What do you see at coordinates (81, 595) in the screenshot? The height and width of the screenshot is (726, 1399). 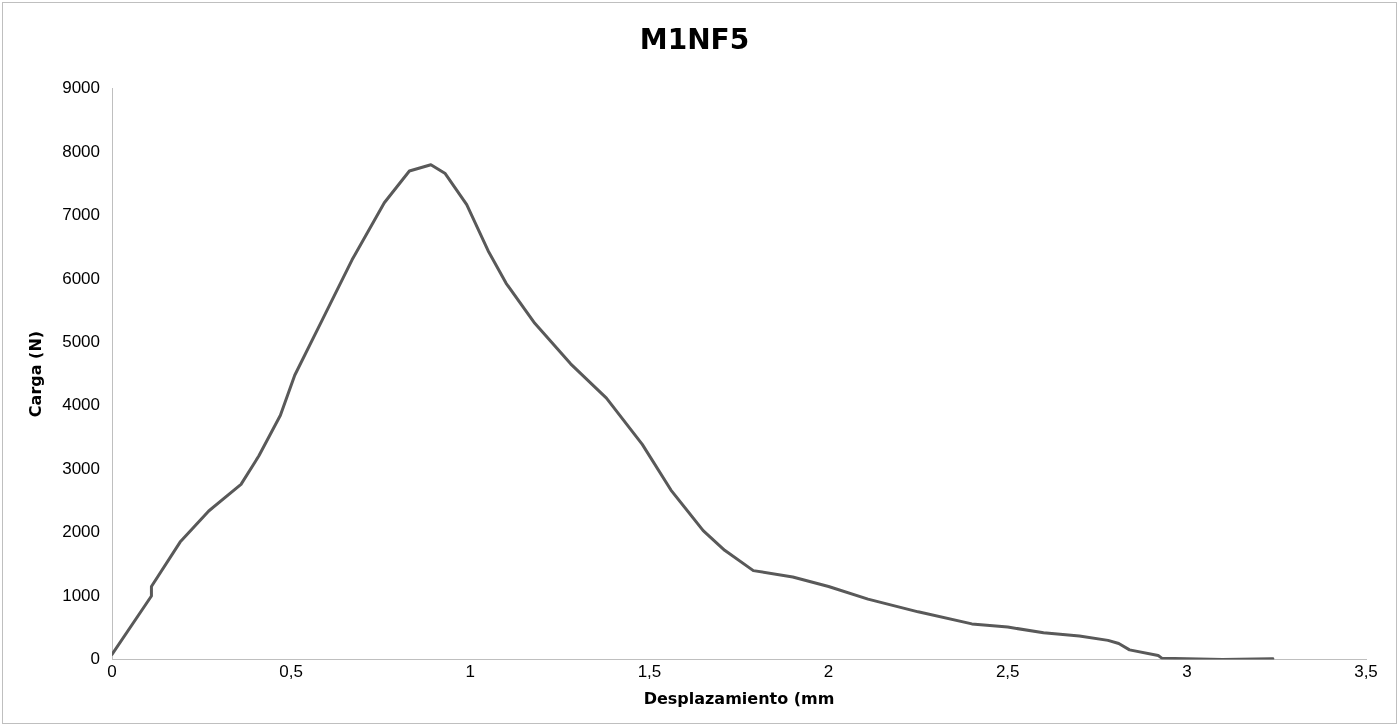 I see `y-tick-label: 1000` at bounding box center [81, 595].